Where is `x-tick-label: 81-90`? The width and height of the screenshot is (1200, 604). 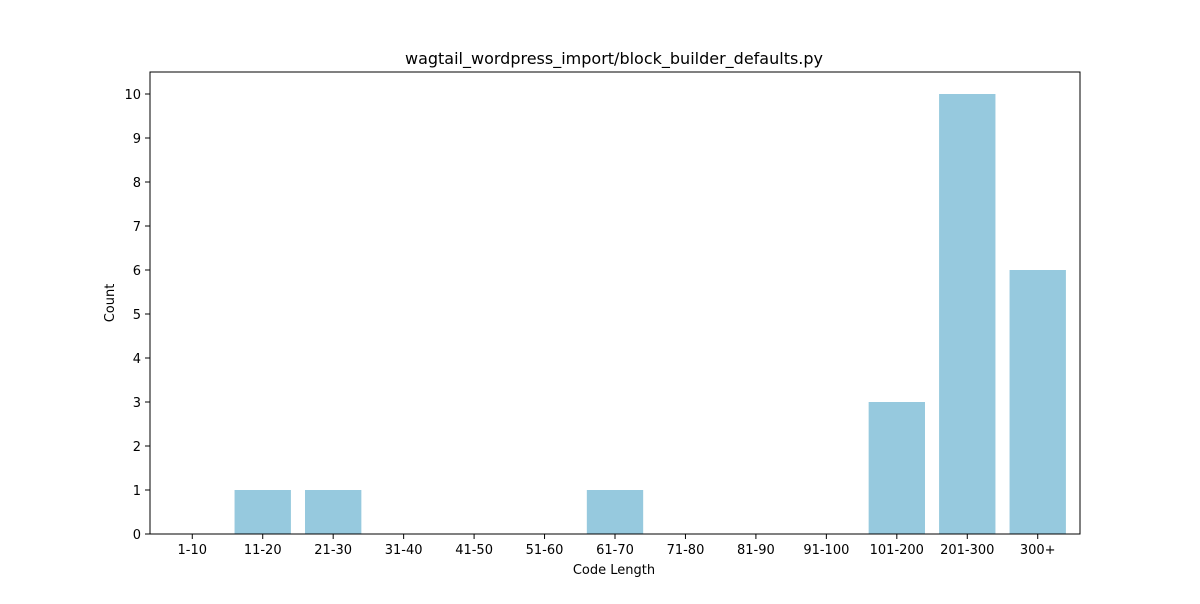 x-tick-label: 81-90 is located at coordinates (756, 550).